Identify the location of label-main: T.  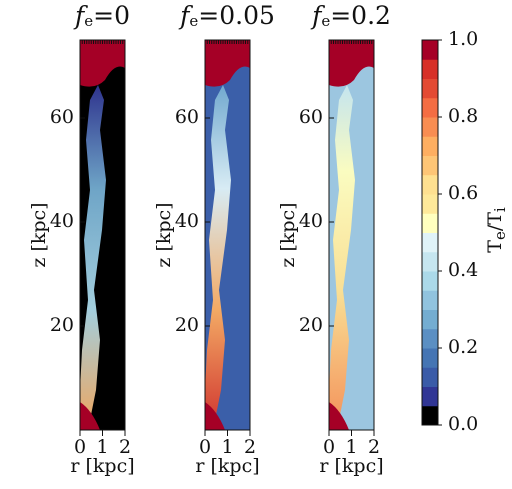
(495, 246).